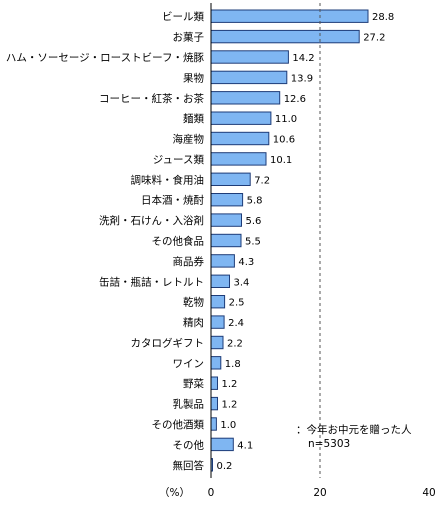 The height and width of the screenshot is (505, 438). What do you see at coordinates (183, 17) in the screenshot?
I see `category-label: ビール類` at bounding box center [183, 17].